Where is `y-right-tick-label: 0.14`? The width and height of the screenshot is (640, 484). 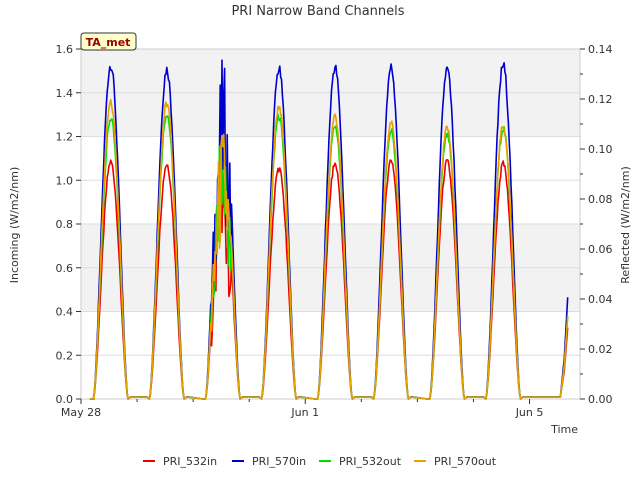
y-right-tick-label: 0.14 is located at coordinates (600, 49).